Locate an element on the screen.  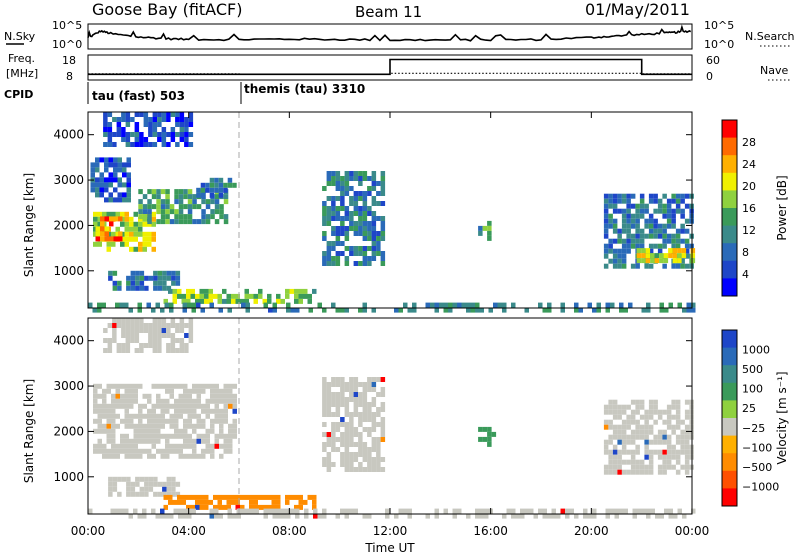
y-tick-label: 4000 is located at coordinates (68, 341).